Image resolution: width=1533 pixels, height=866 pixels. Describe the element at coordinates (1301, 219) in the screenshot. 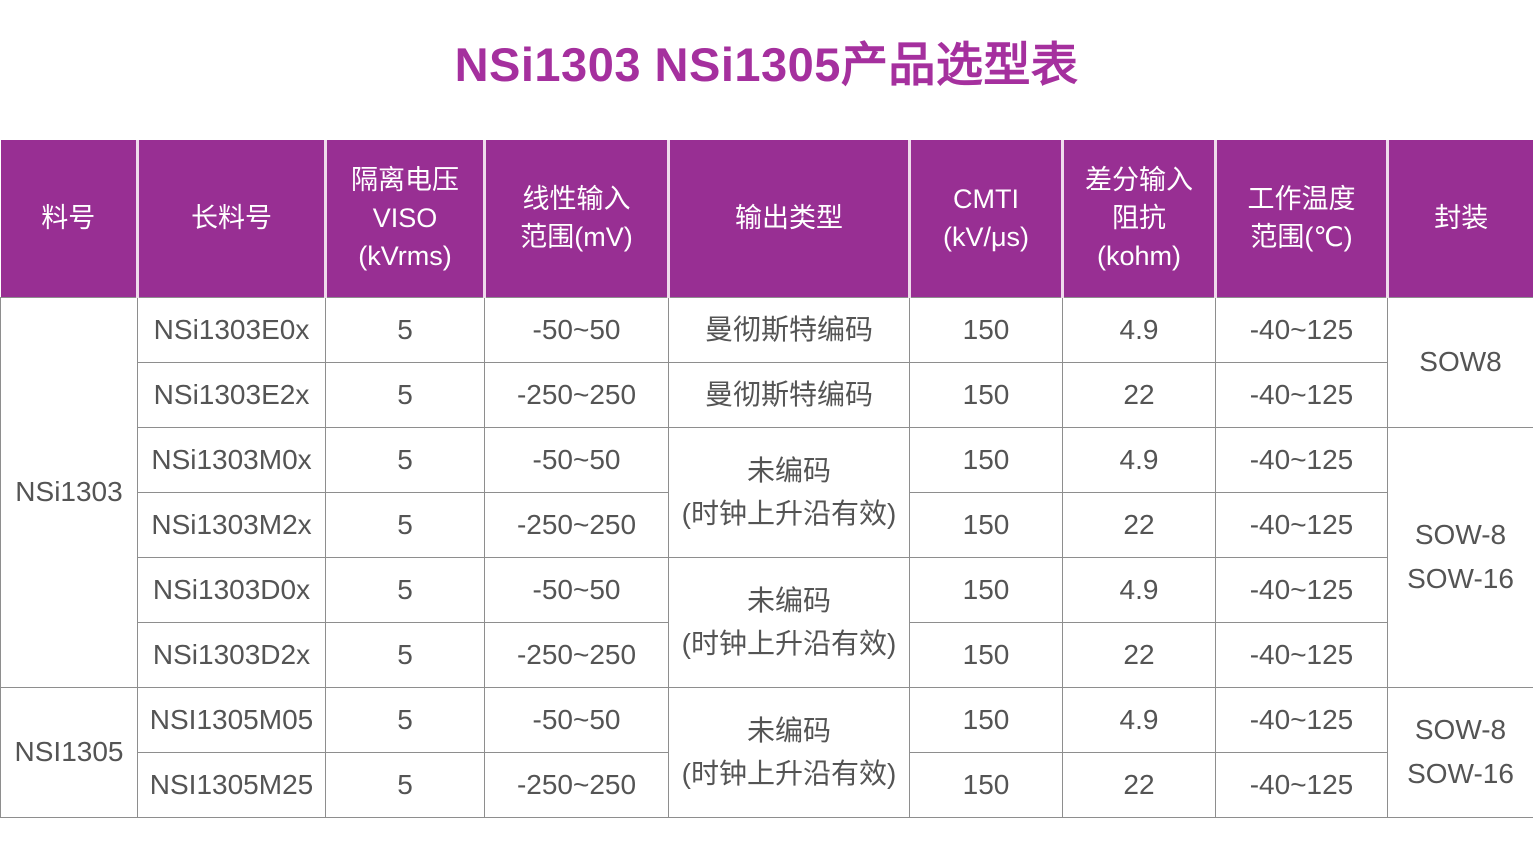

I see `col-header-operating-temp-range: 工作温度 范围(℃)` at that location.